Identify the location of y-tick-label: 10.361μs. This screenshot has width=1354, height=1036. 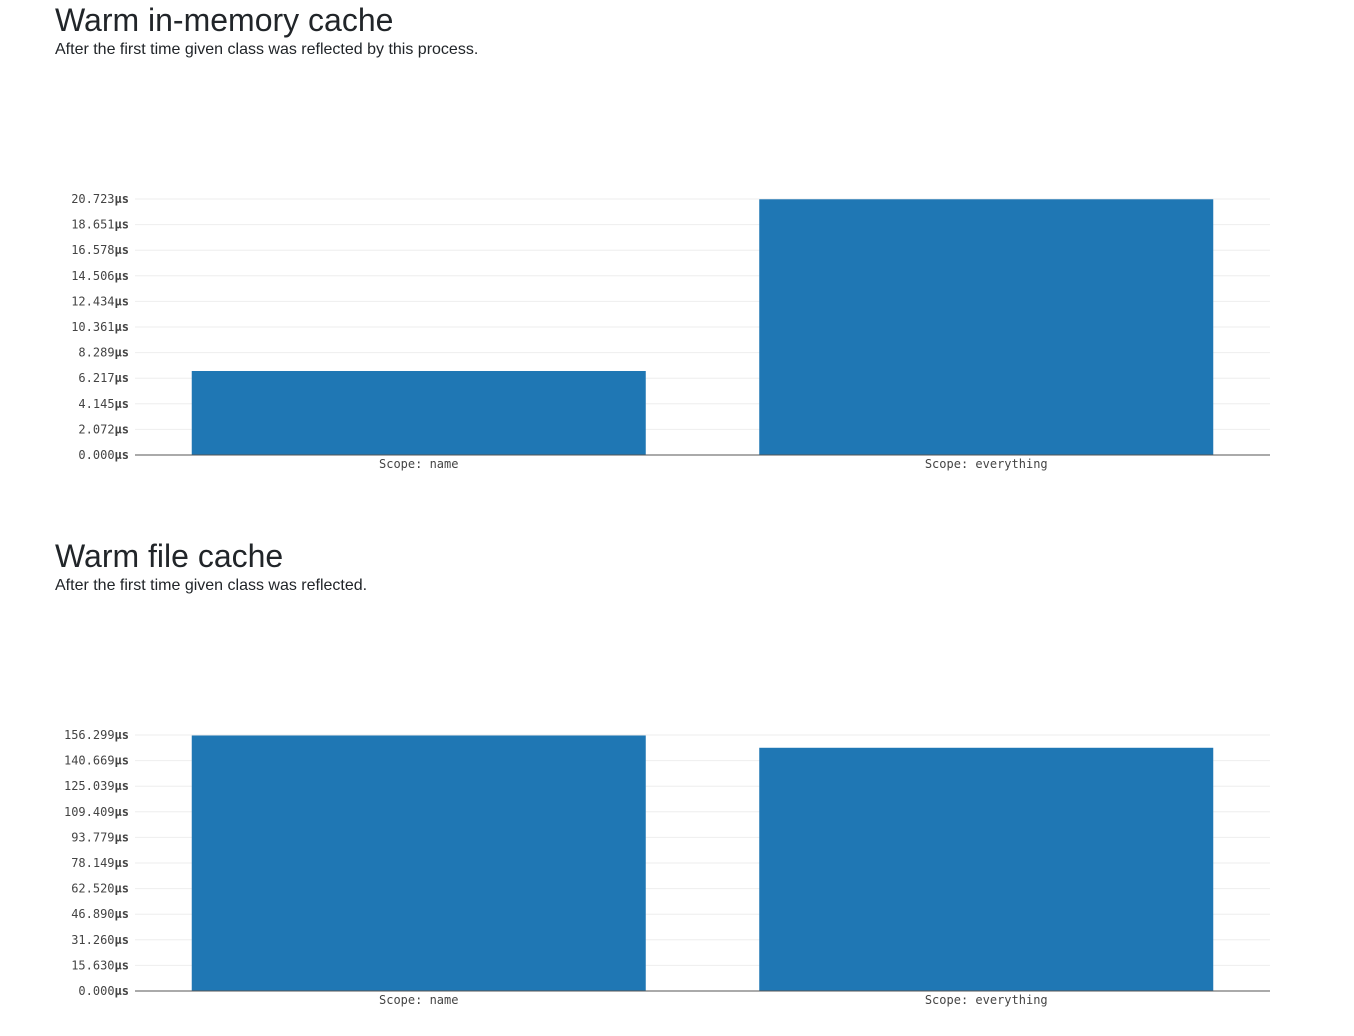
(100, 327).